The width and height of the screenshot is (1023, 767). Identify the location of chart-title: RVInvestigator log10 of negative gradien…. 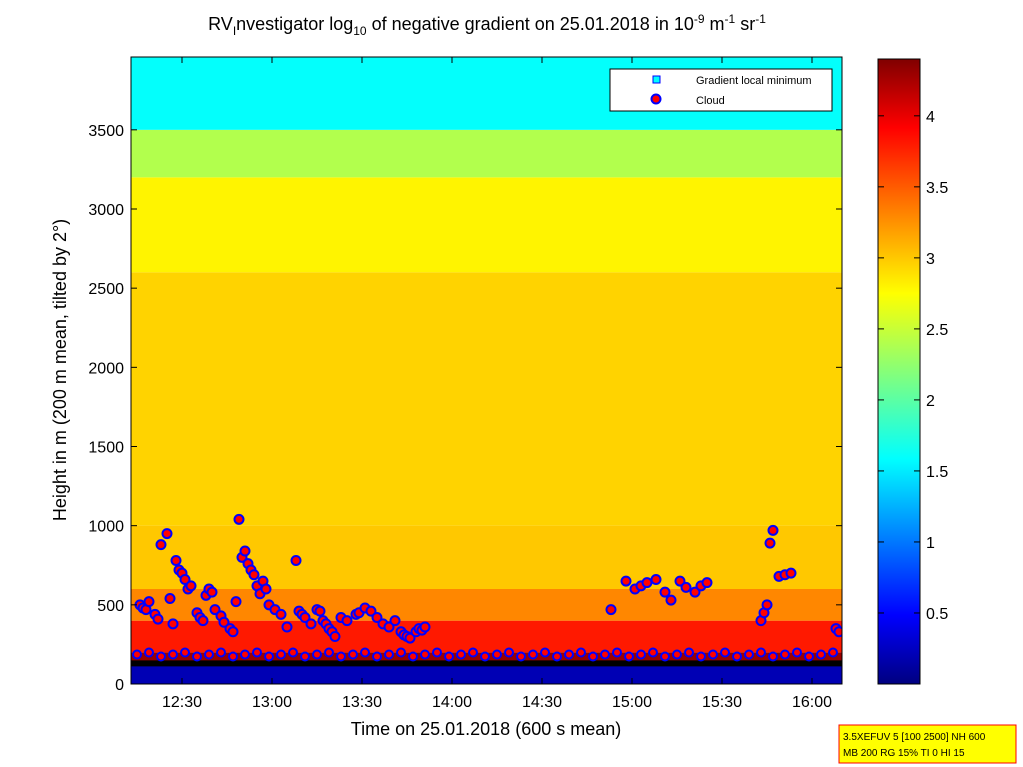
(487, 25).